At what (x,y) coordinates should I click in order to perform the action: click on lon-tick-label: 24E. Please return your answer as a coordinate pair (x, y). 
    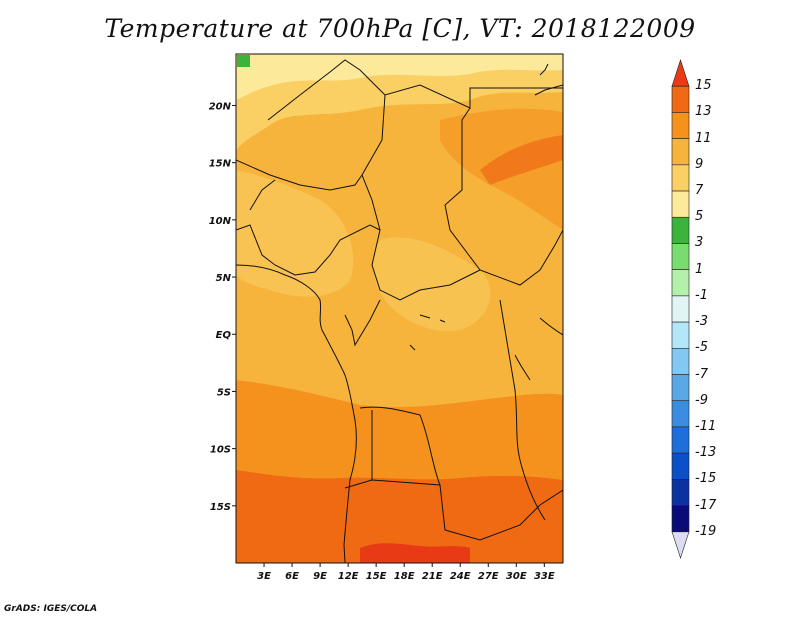
    Looking at the image, I should click on (460, 576).